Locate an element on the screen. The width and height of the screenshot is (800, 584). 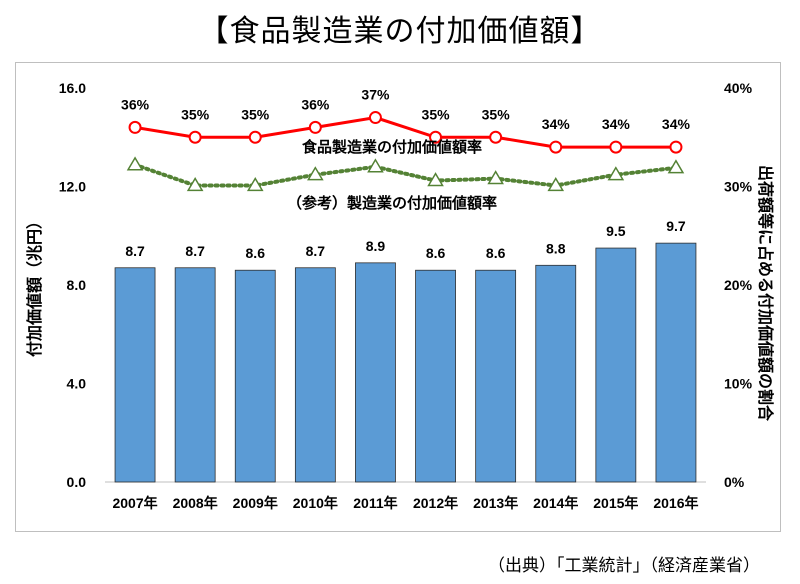
x-tick-label: 2015年 is located at coordinates (615, 503).